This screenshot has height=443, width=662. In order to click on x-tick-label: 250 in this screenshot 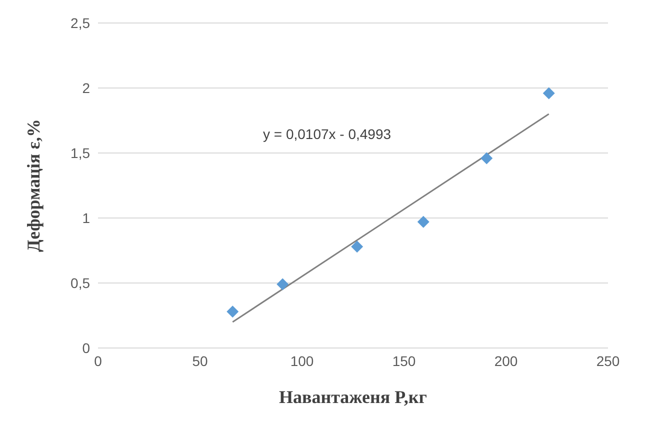, I will do `click(608, 360)`.